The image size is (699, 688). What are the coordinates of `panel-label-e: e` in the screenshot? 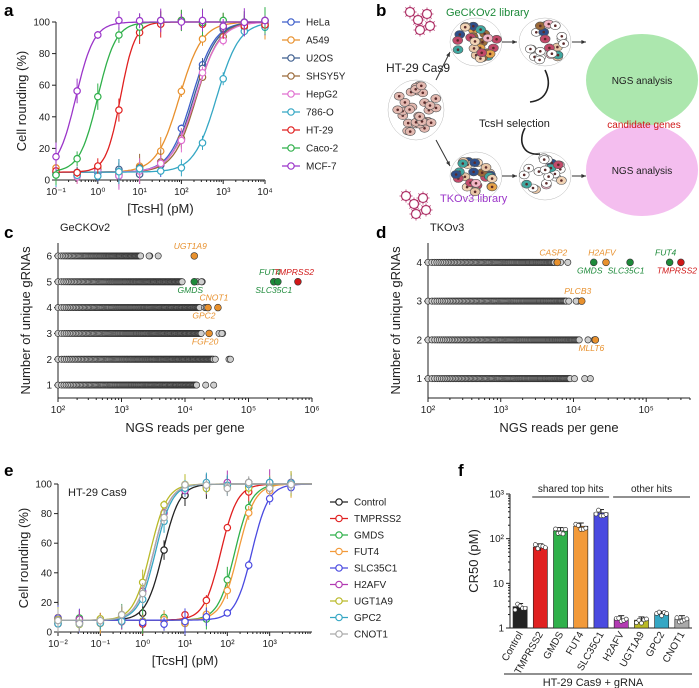 It's located at (8, 470).